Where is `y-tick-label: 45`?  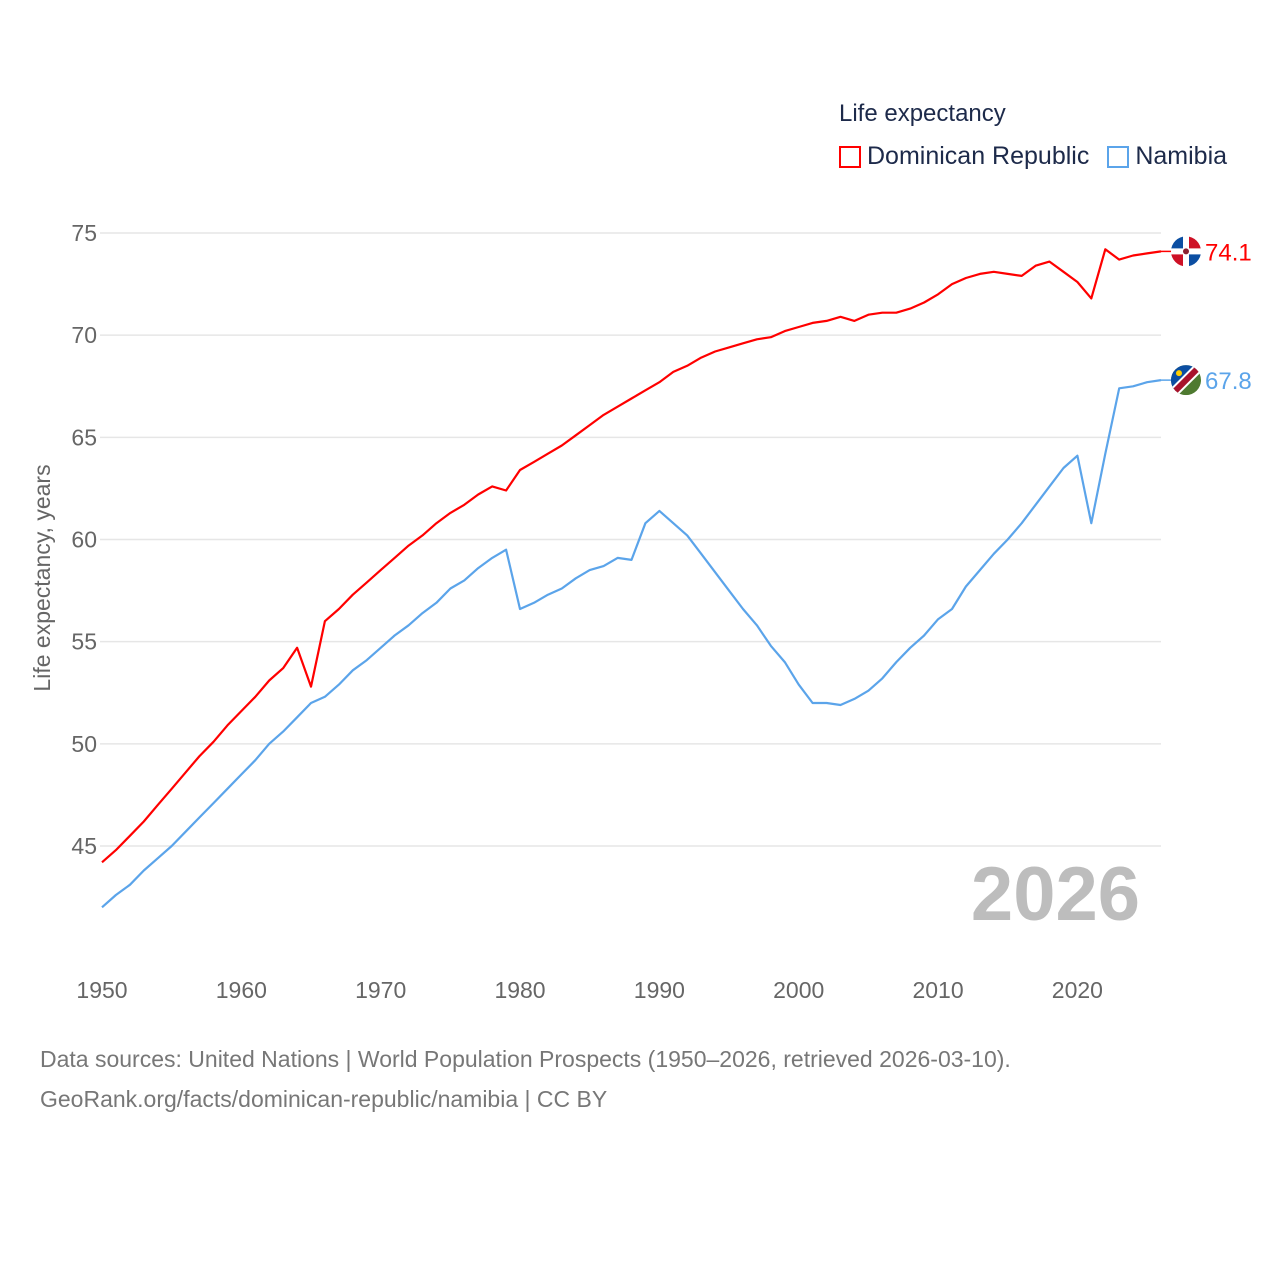
y-tick-label: 45 is located at coordinates (84, 846).